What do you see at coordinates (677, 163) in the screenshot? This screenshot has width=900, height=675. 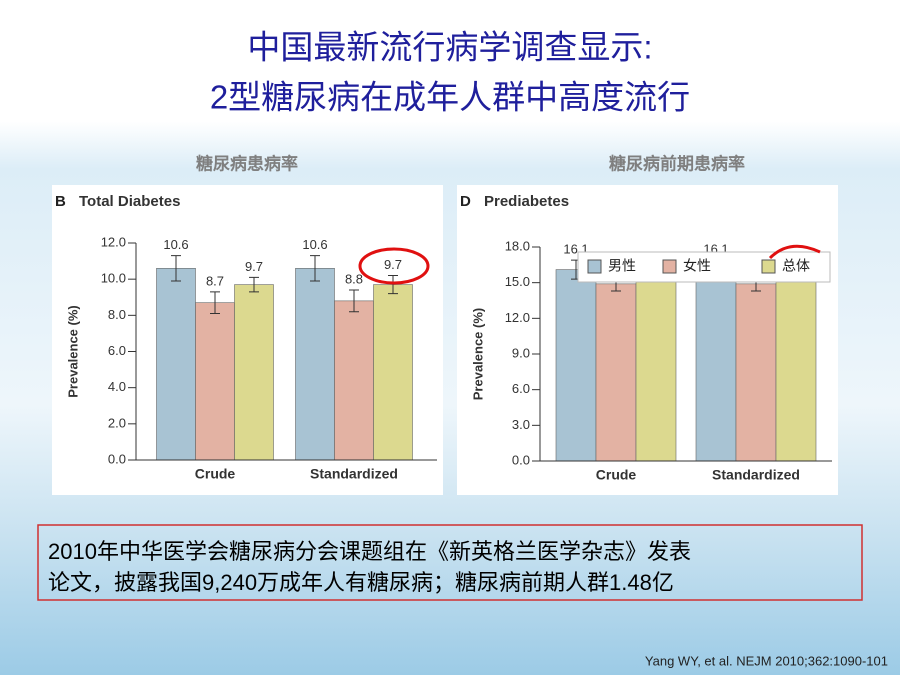 I see `chart-heading: 糖尿病前期患病率` at bounding box center [677, 163].